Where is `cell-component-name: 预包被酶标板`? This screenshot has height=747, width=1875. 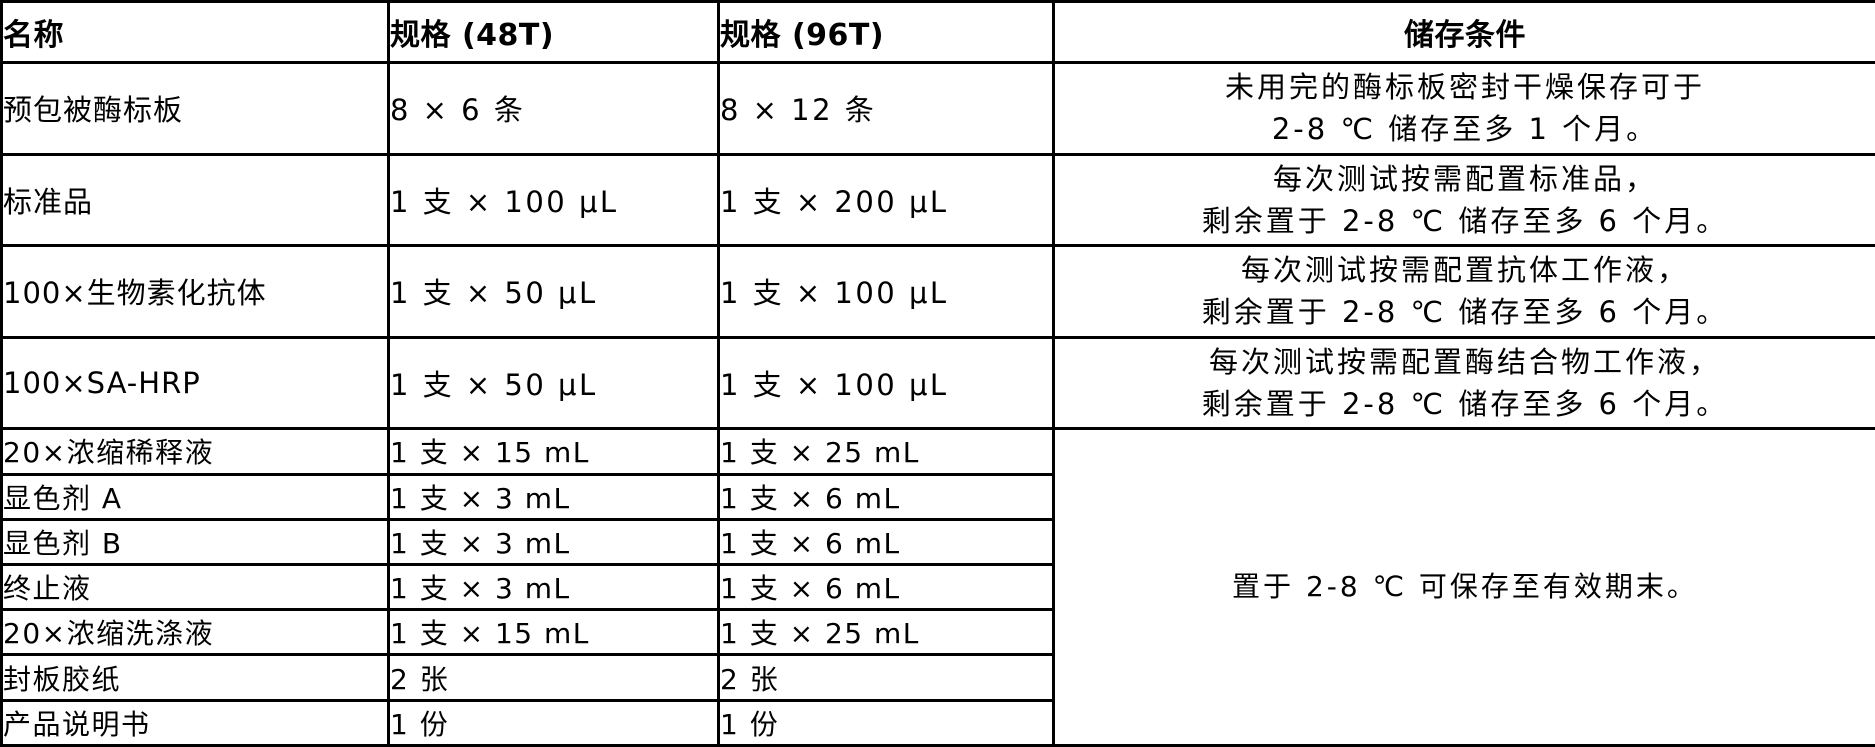
cell-component-name: 预包被酶标板 is located at coordinates (195, 108).